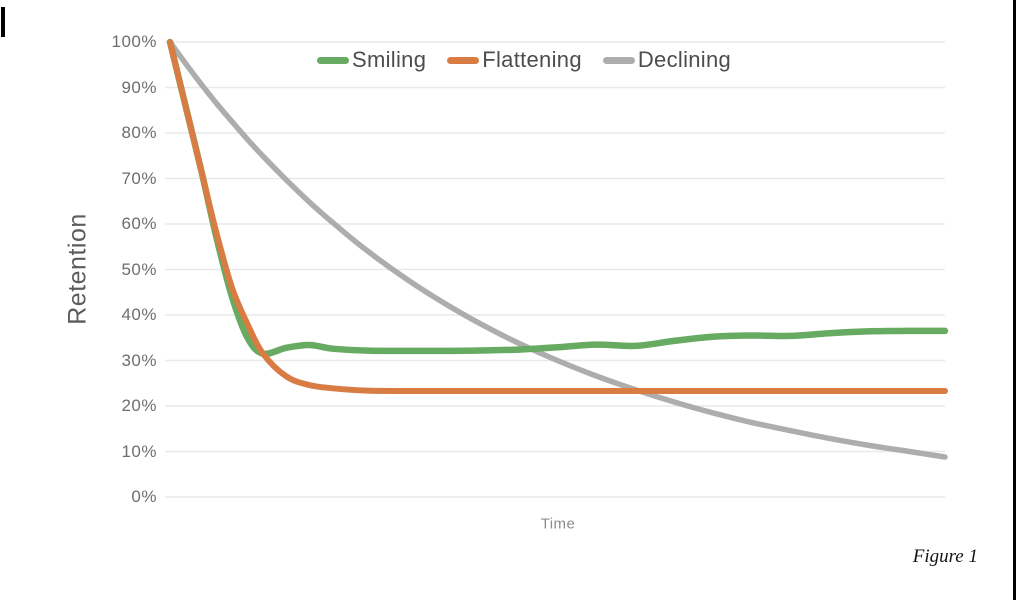 This screenshot has width=1016, height=600. I want to click on legend-label-smiling: Smiling, so click(389, 59).